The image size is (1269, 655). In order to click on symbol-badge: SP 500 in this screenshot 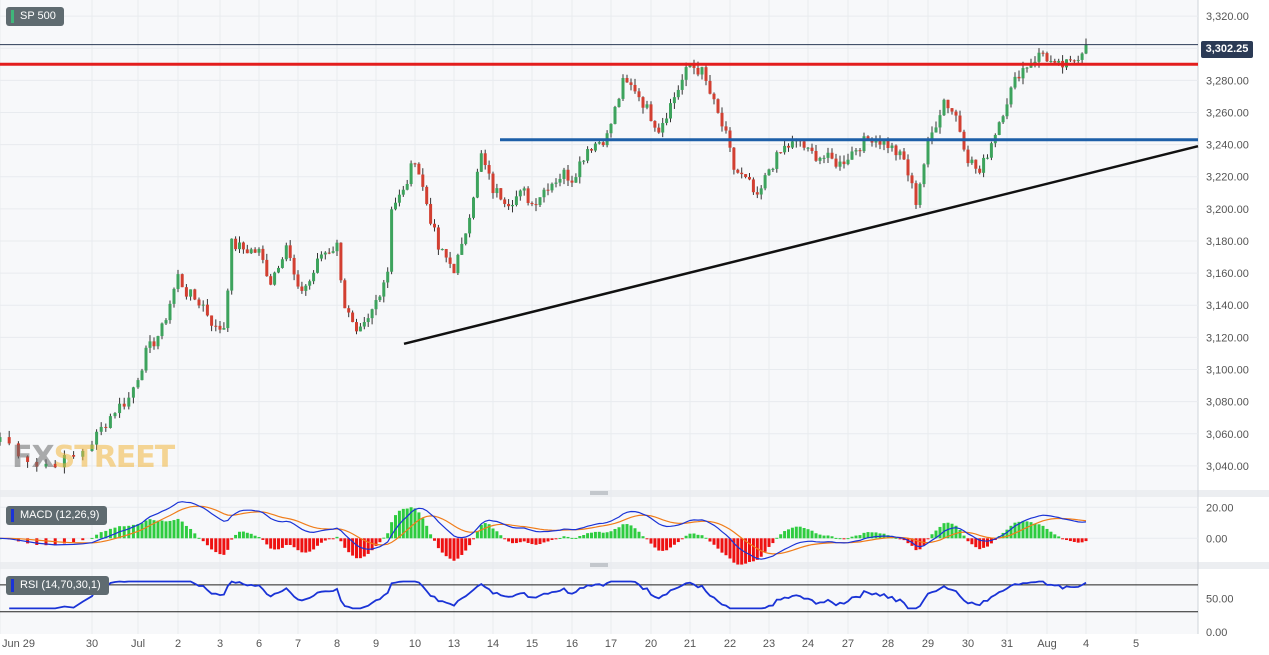, I will do `click(35, 16)`.